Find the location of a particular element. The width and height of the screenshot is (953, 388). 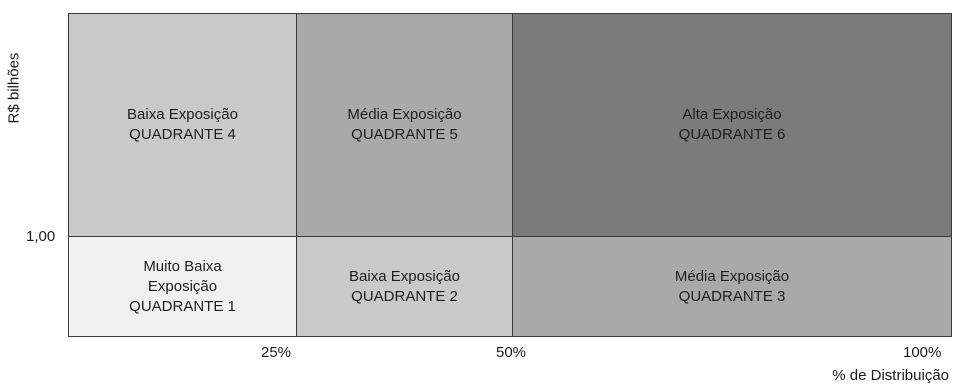

x-axis-title: % de Distribuição is located at coordinates (890, 375).